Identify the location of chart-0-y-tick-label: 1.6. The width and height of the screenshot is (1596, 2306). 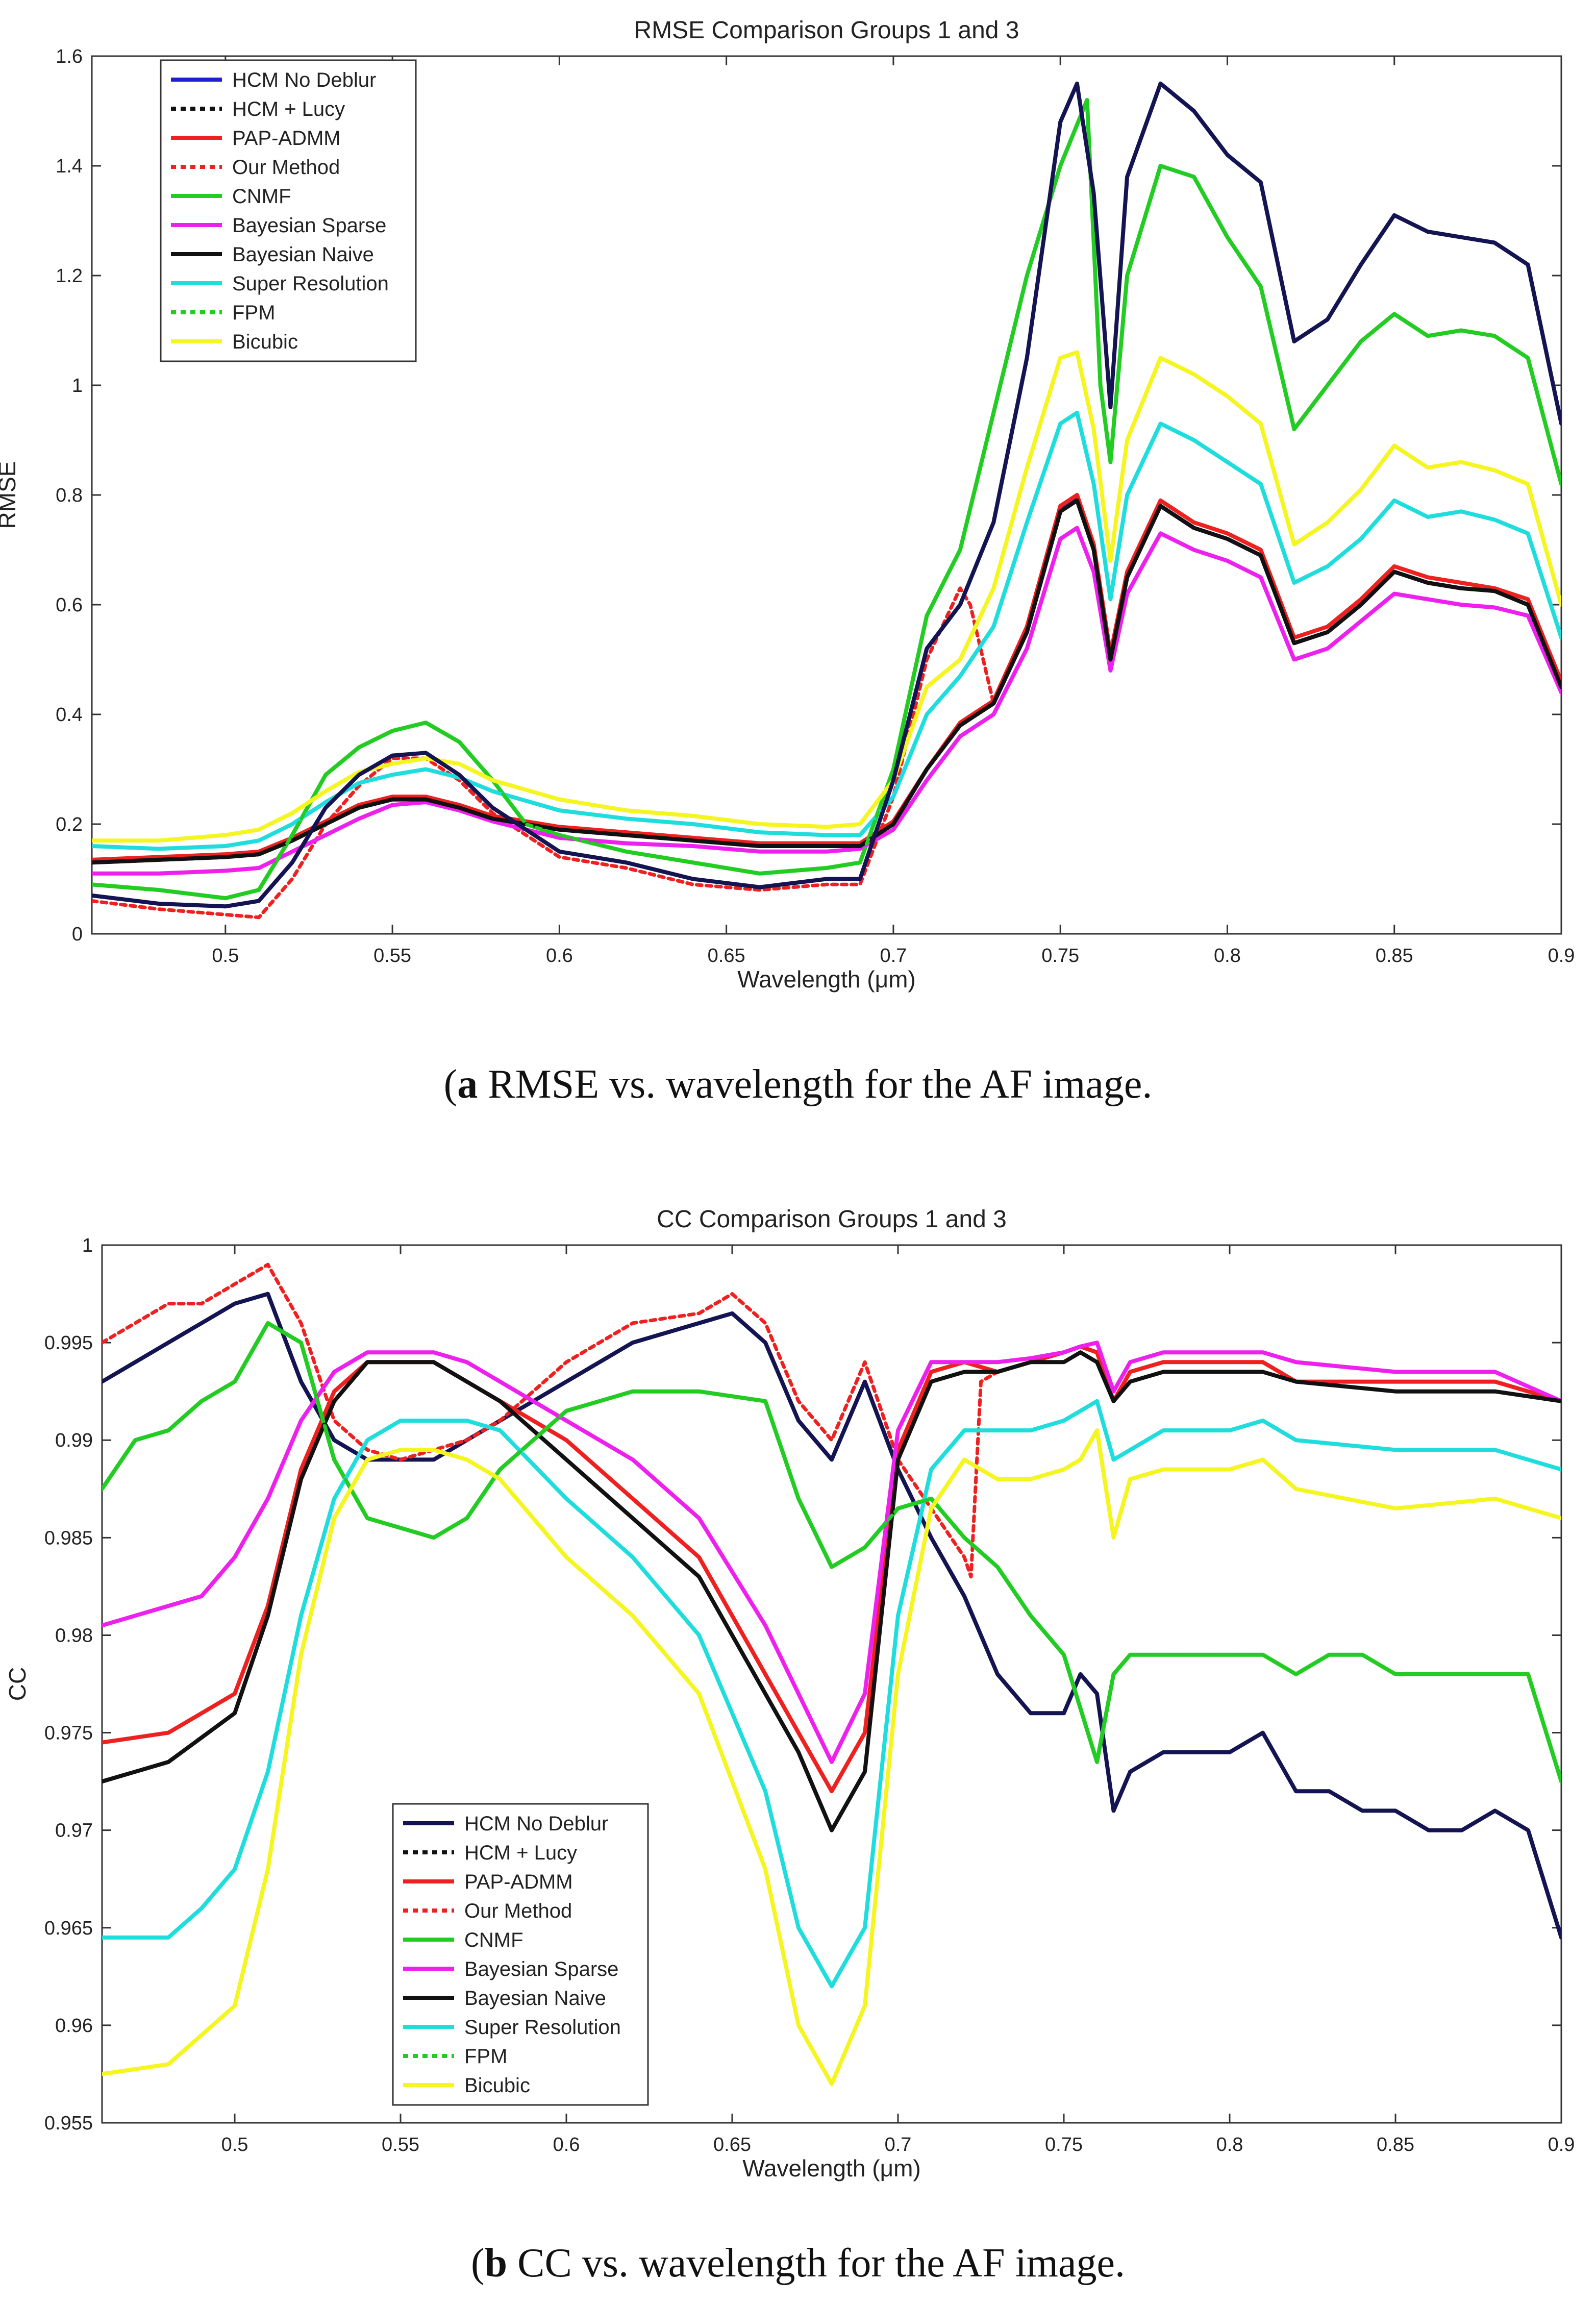
(69, 56).